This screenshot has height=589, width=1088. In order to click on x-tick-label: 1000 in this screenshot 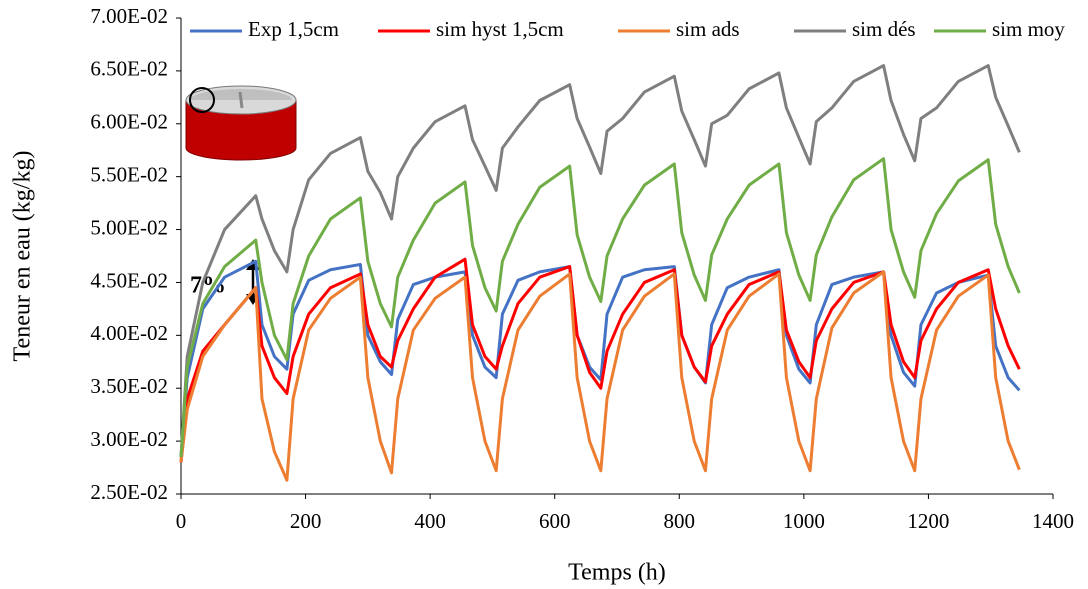, I will do `click(804, 521)`.